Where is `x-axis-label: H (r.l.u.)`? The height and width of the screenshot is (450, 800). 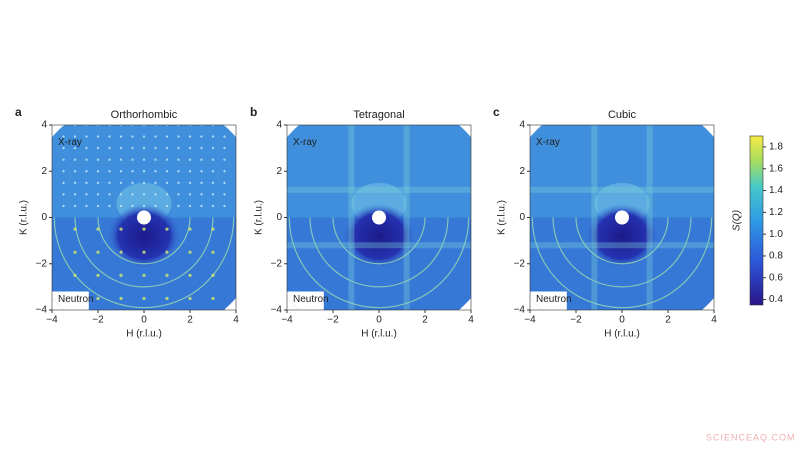
x-axis-label: H (r.l.u.) is located at coordinates (379, 334).